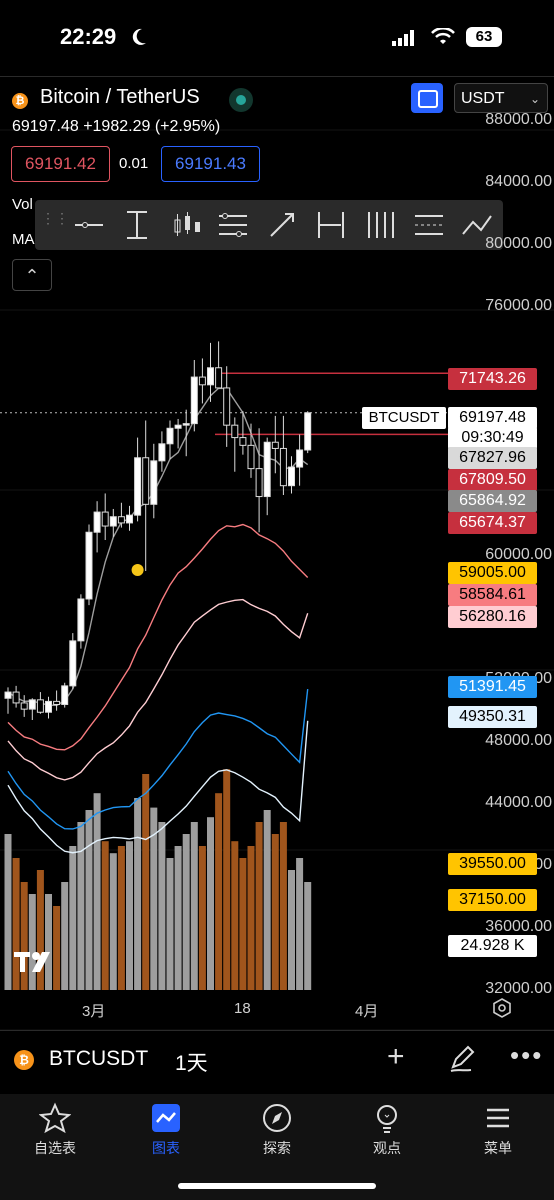 The height and width of the screenshot is (1200, 554). I want to click on signal-icon, so click(403, 38).